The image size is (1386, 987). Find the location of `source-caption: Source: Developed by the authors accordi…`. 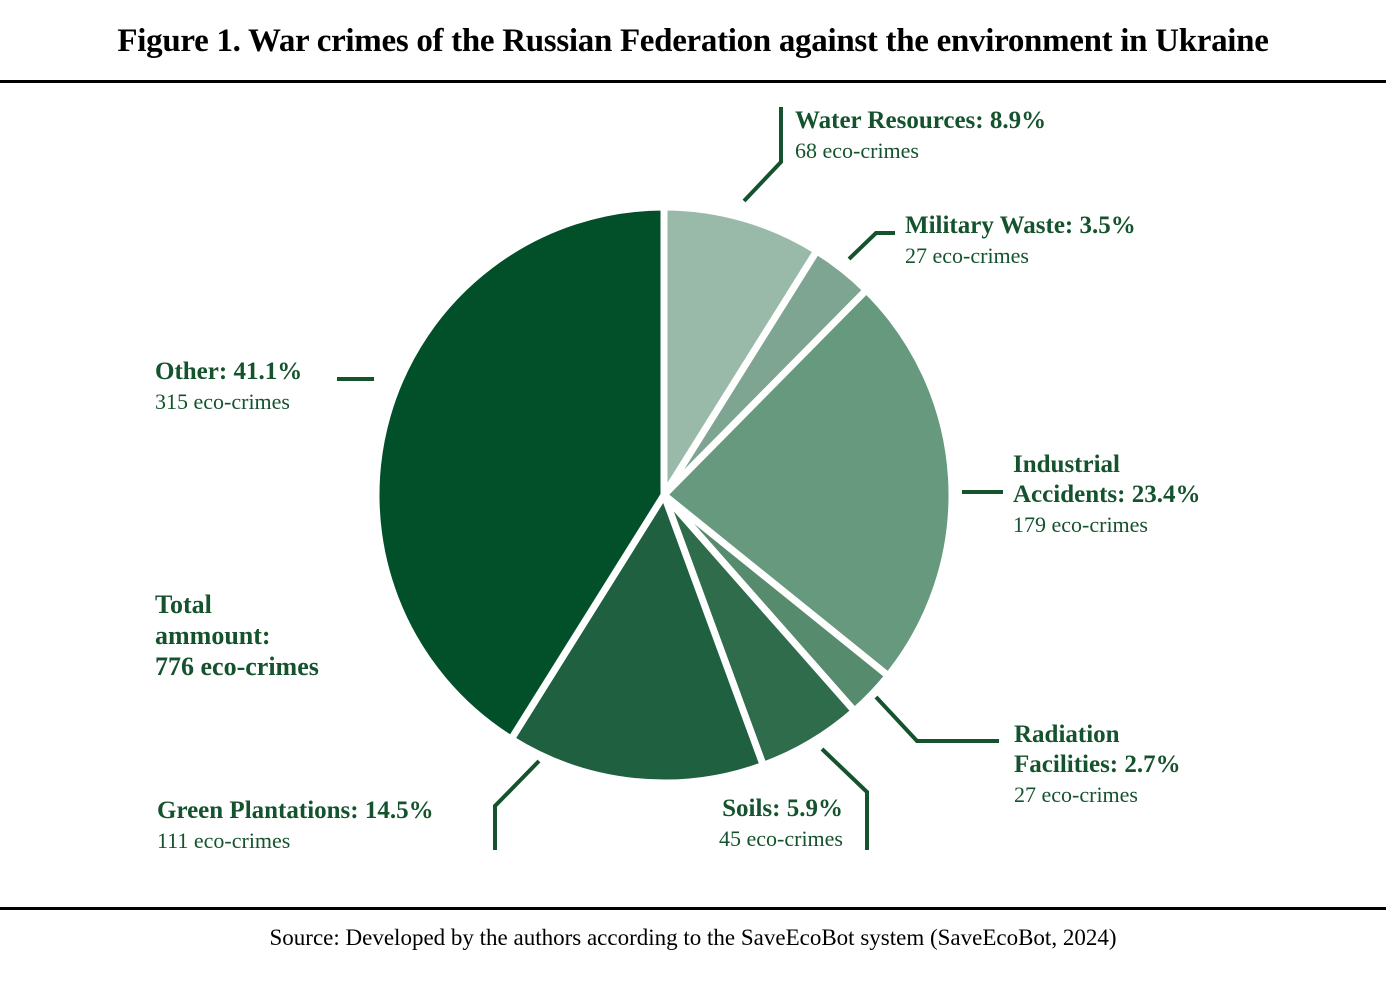

source-caption: Source: Developed by the authors accordi… is located at coordinates (693, 937).